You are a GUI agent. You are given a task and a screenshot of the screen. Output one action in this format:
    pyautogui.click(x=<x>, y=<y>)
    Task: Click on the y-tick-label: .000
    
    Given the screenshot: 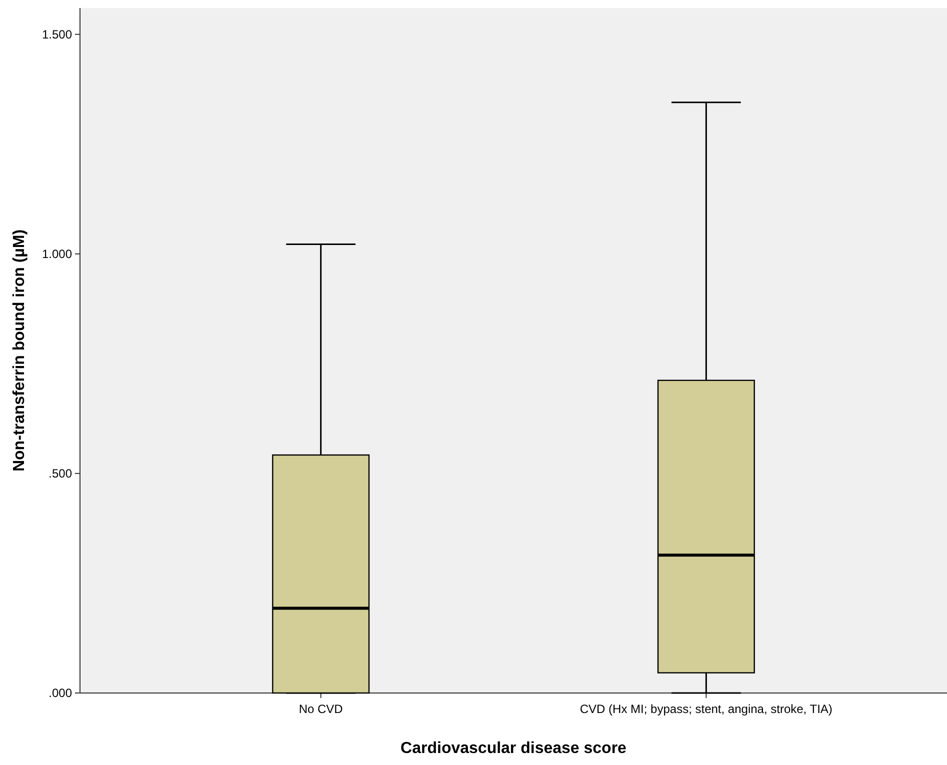 What is the action you would take?
    pyautogui.click(x=60, y=693)
    